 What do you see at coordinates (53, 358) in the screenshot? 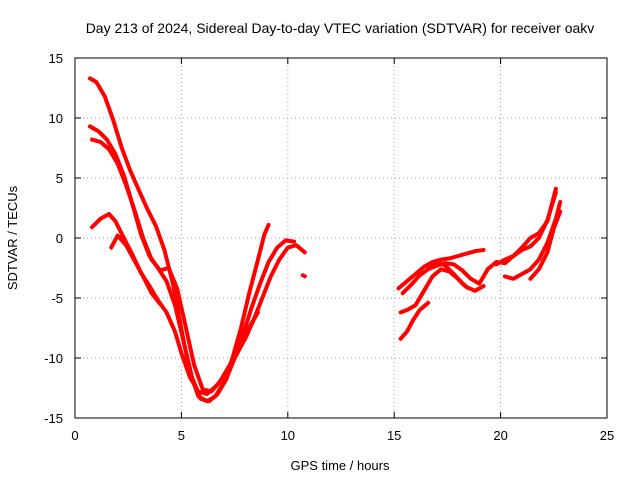
I see `y-tick-label: -10` at bounding box center [53, 358].